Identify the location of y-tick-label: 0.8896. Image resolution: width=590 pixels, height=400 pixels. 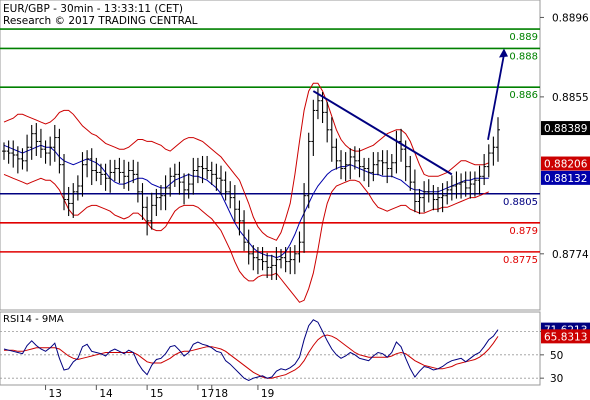
(570, 18).